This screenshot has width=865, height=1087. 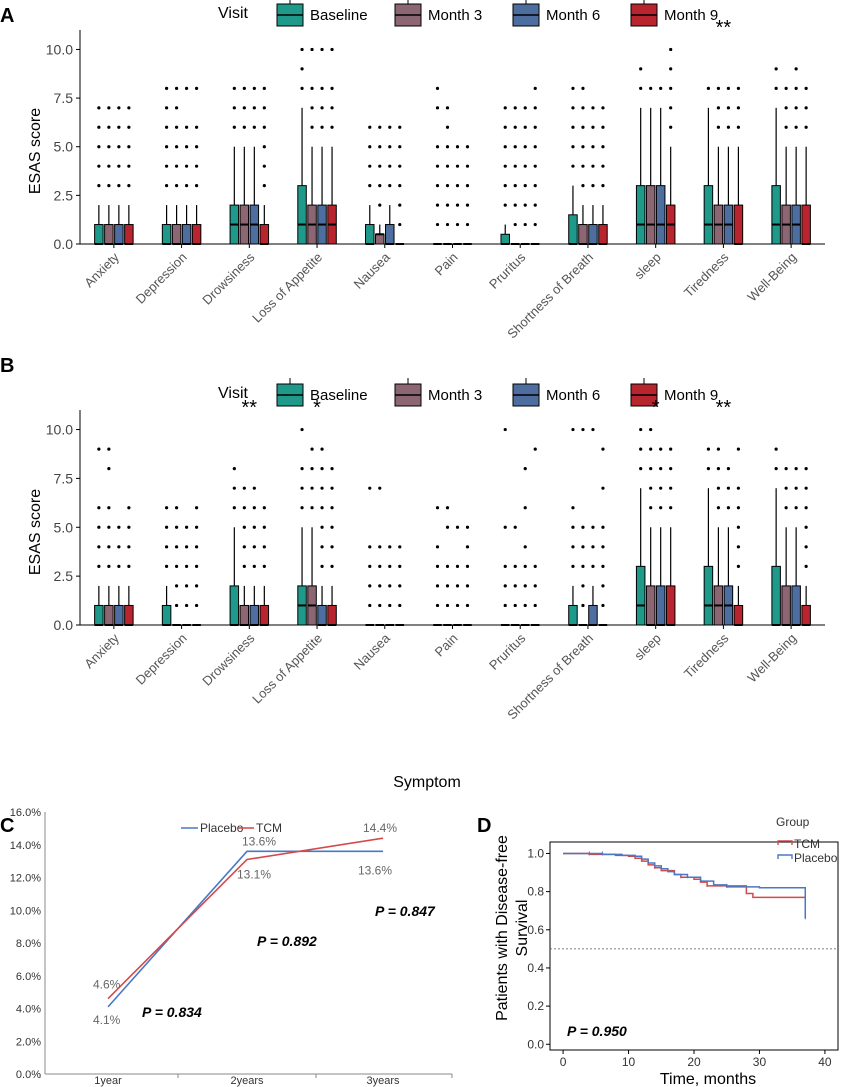 What do you see at coordinates (816, 858) in the screenshot?
I see `legend-label-placebo: Placebo` at bounding box center [816, 858].